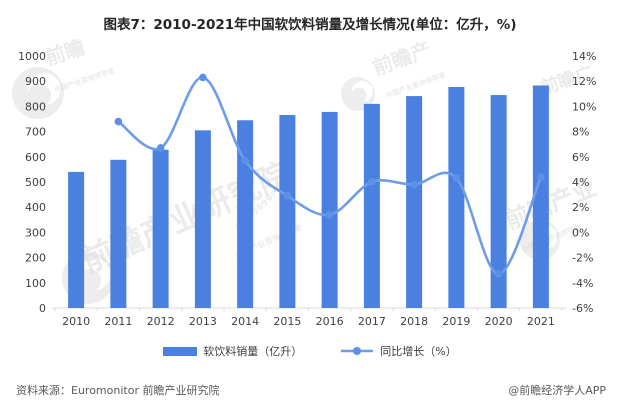  Describe the element at coordinates (580, 207) in the screenshot. I see `right-axis-tick-label: 2%` at that location.